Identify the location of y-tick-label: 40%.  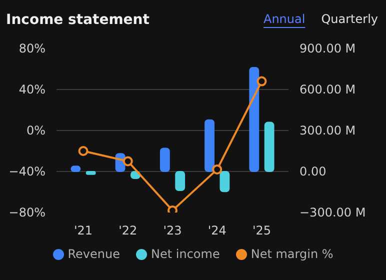
(32, 89).